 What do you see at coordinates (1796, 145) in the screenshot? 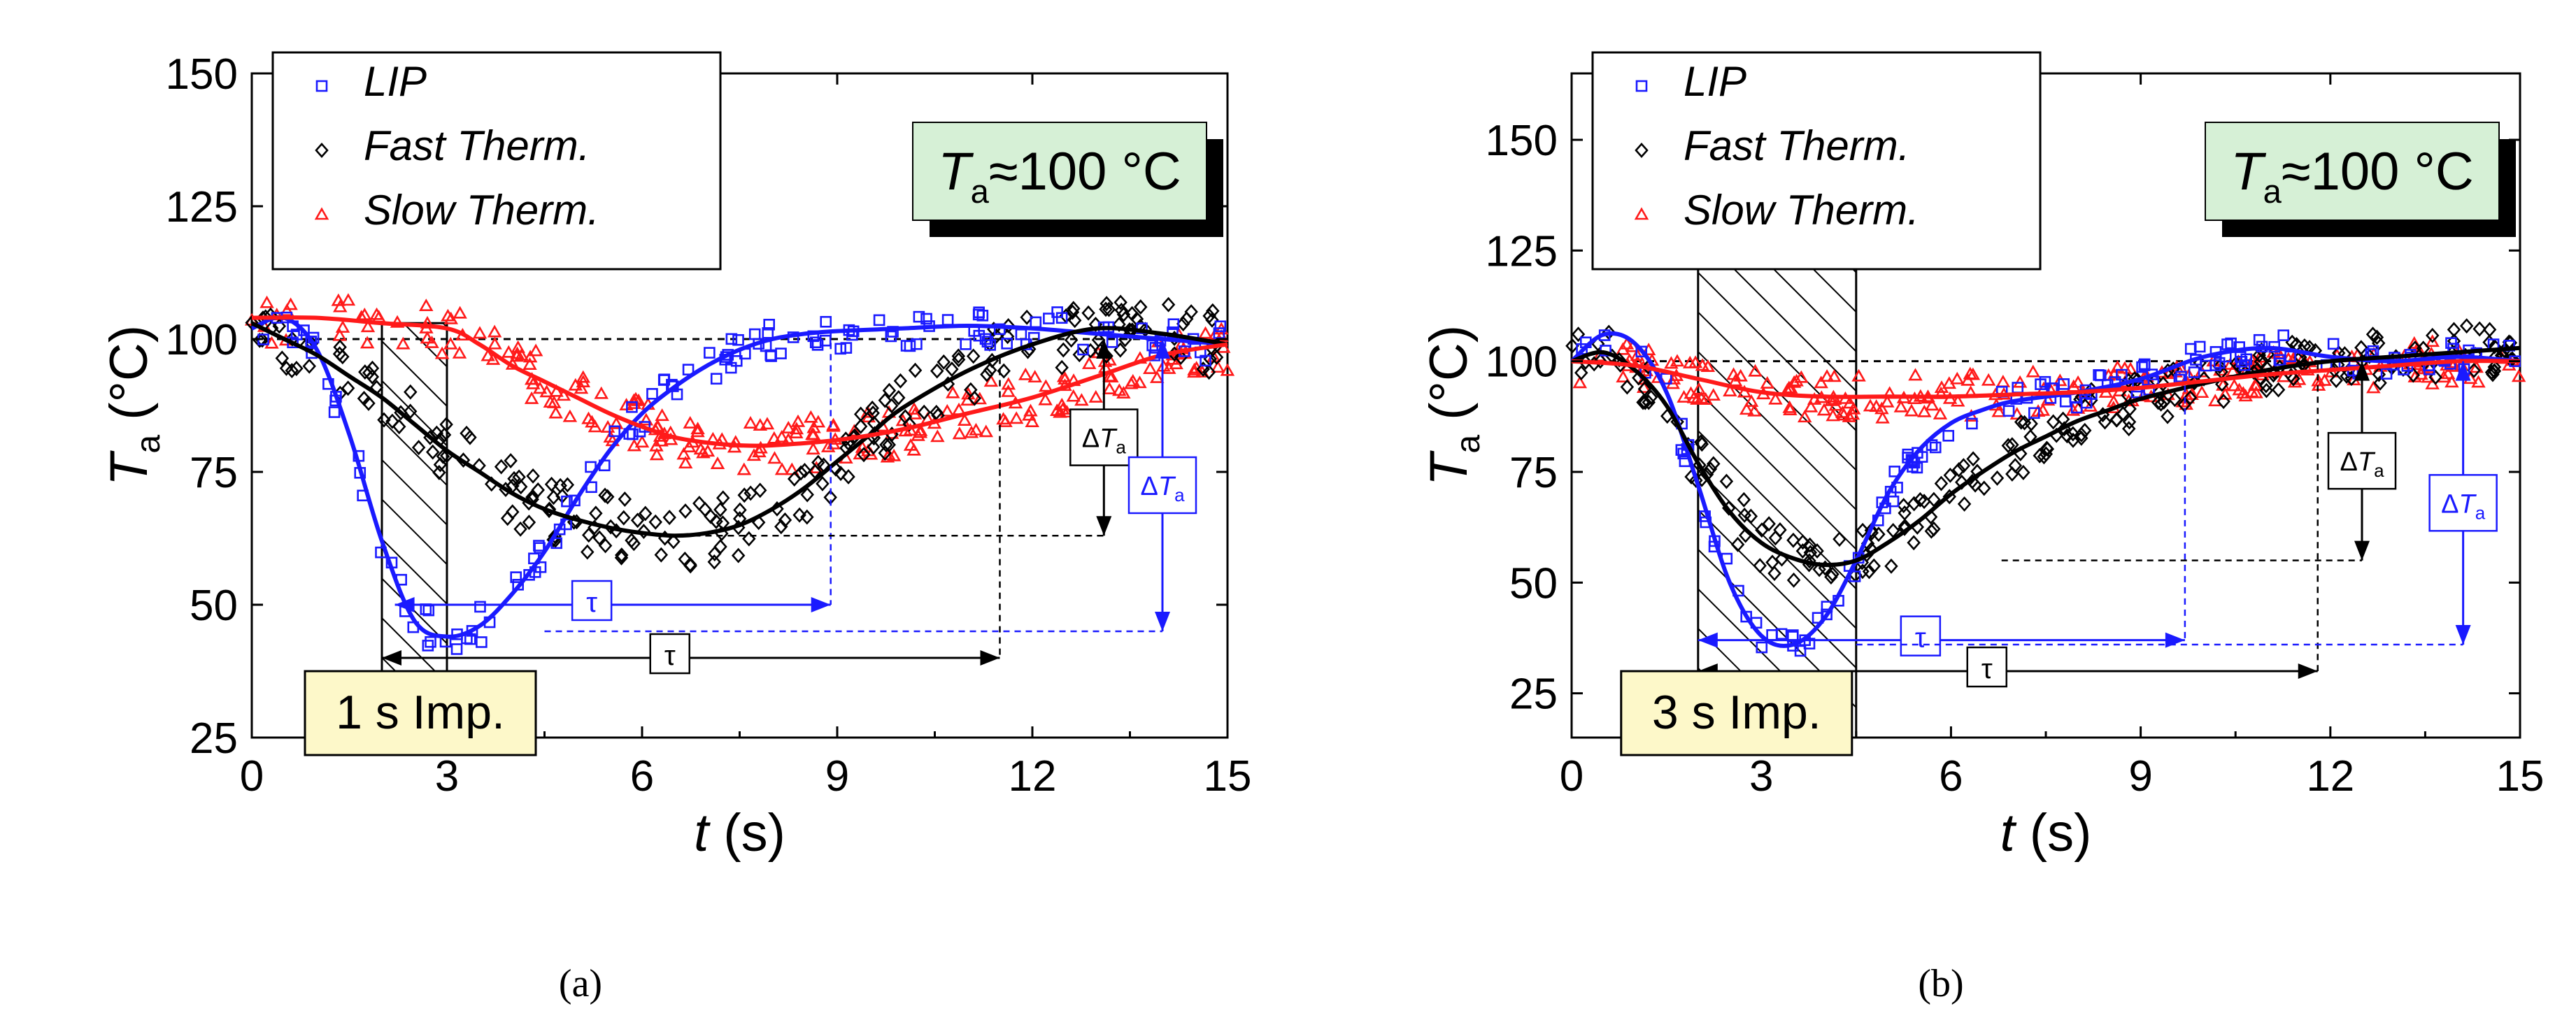
I see `legend-label: Fast Therm.` at bounding box center [1796, 145].